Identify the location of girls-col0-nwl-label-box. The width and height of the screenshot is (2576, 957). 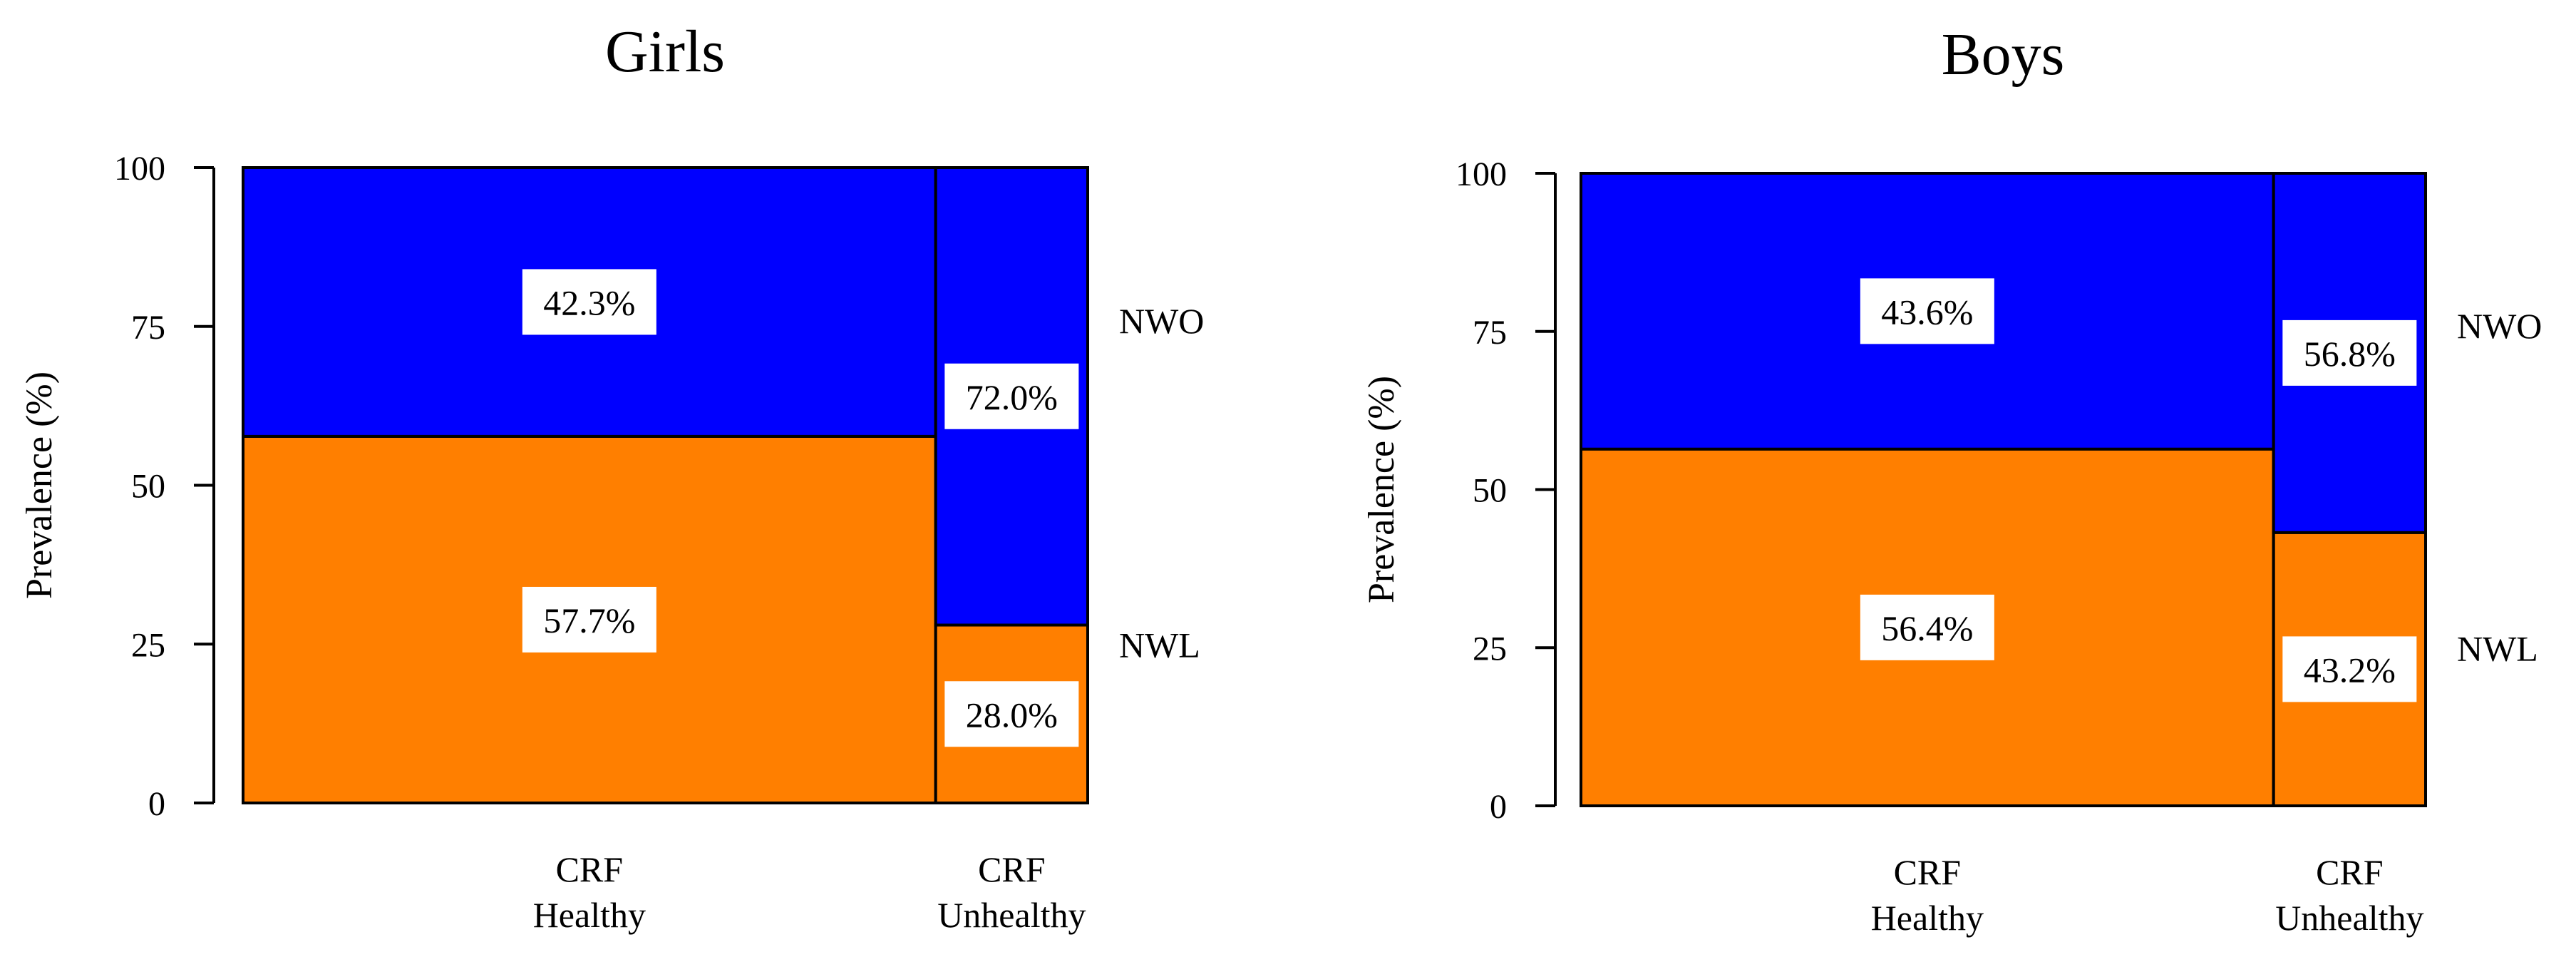
(589, 619).